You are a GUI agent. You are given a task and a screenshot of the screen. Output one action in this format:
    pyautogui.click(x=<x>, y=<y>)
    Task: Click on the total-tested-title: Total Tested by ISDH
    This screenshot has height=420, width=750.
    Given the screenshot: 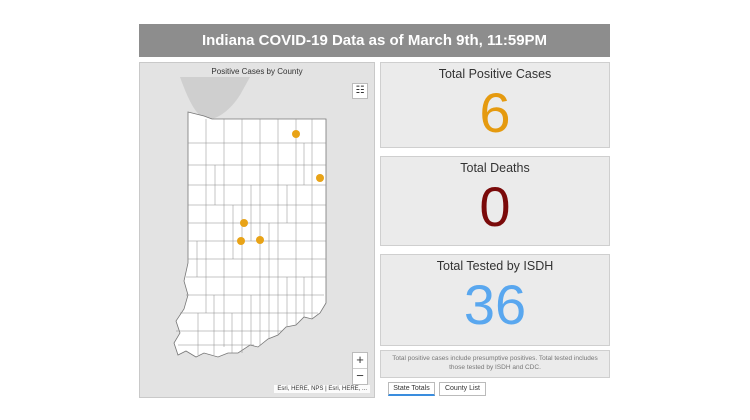 What is the action you would take?
    pyautogui.click(x=495, y=266)
    